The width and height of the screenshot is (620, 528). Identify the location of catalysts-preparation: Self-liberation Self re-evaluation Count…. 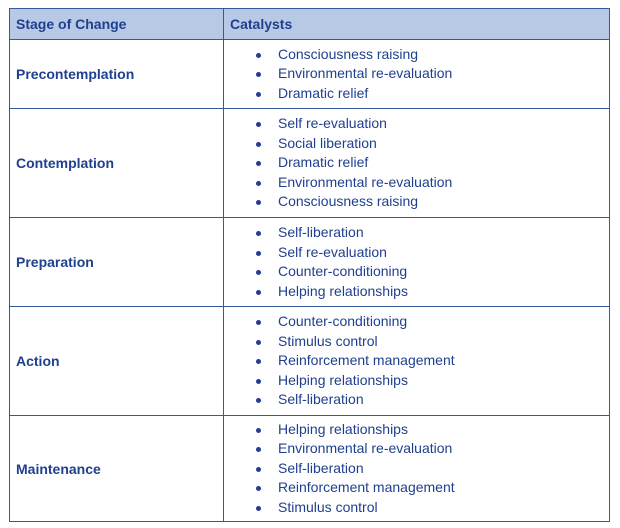
(416, 262).